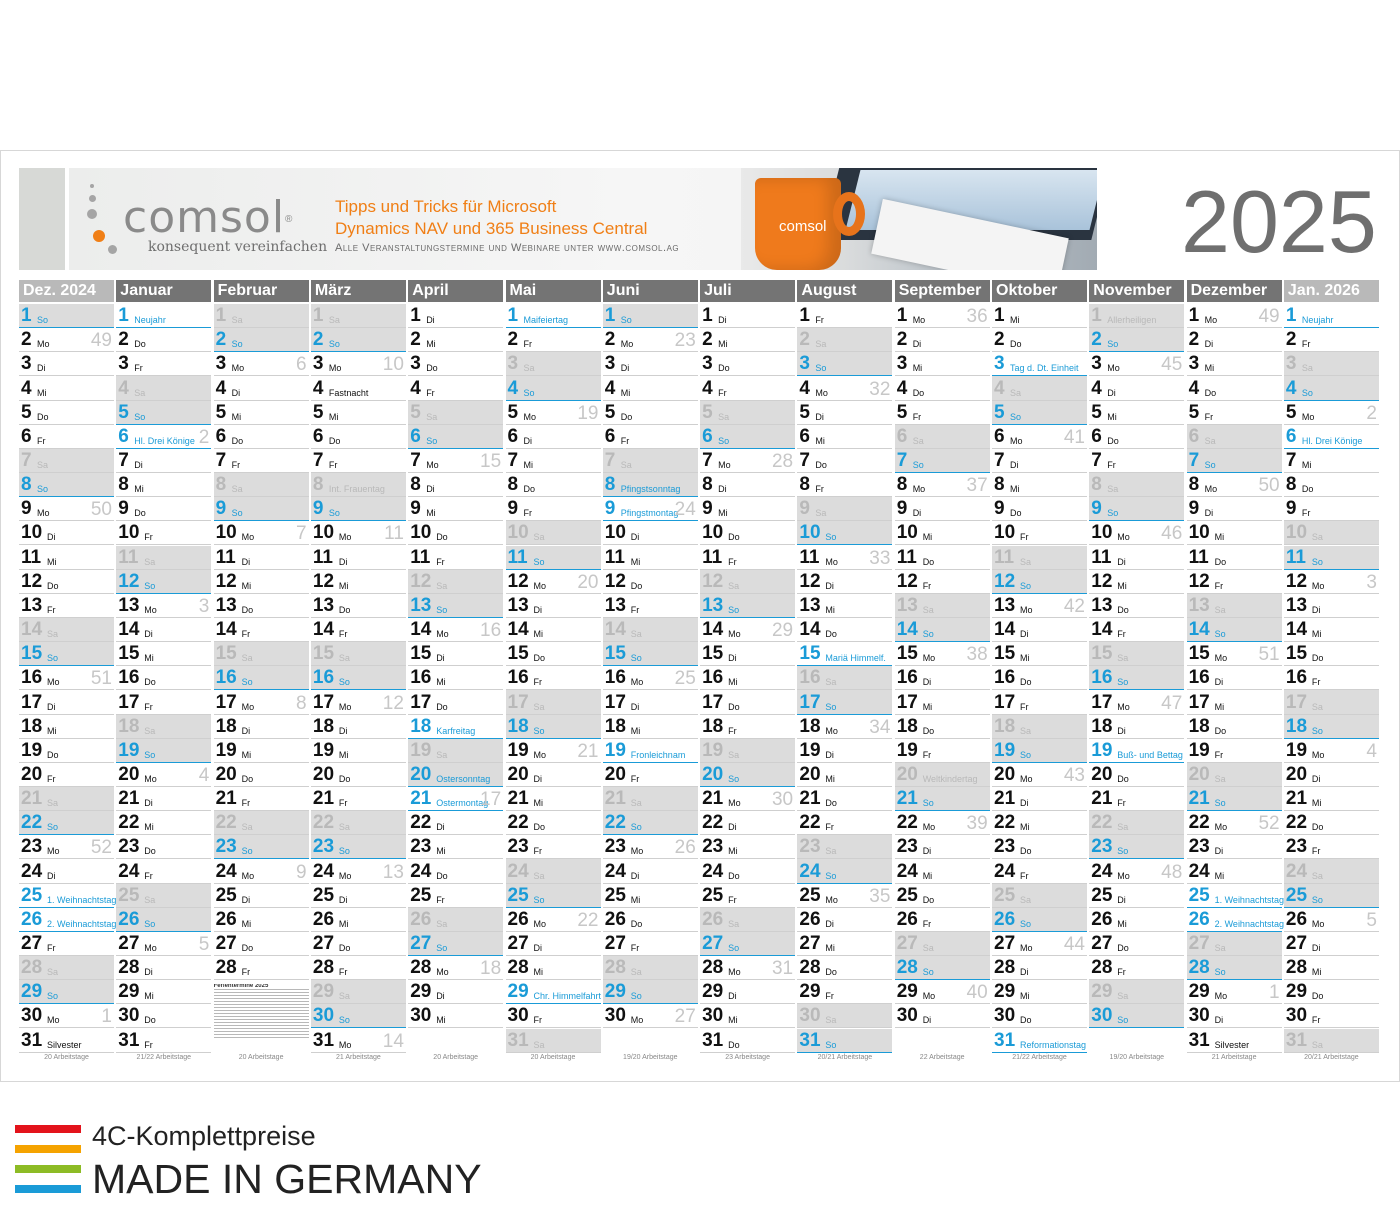  I want to click on day-row: 2 Fr, so click(553, 340).